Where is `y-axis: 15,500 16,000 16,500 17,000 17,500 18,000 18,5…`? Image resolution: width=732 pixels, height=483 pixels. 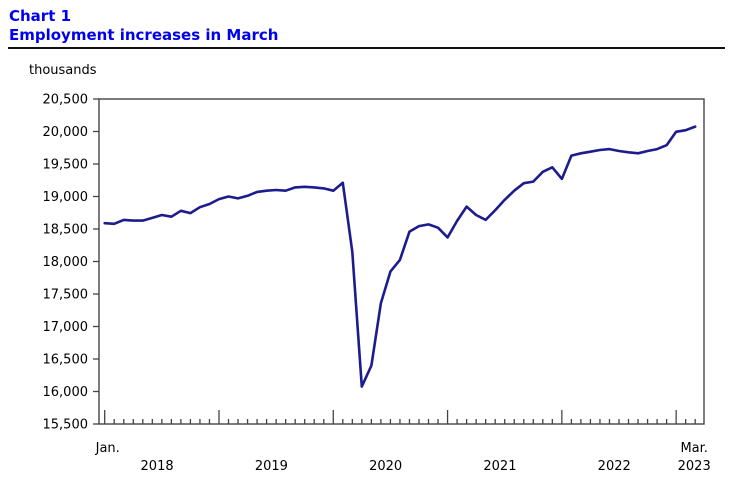 y-axis: 15,500 16,000 16,500 17,000 17,500 18,000 18,5… is located at coordinates (71, 263).